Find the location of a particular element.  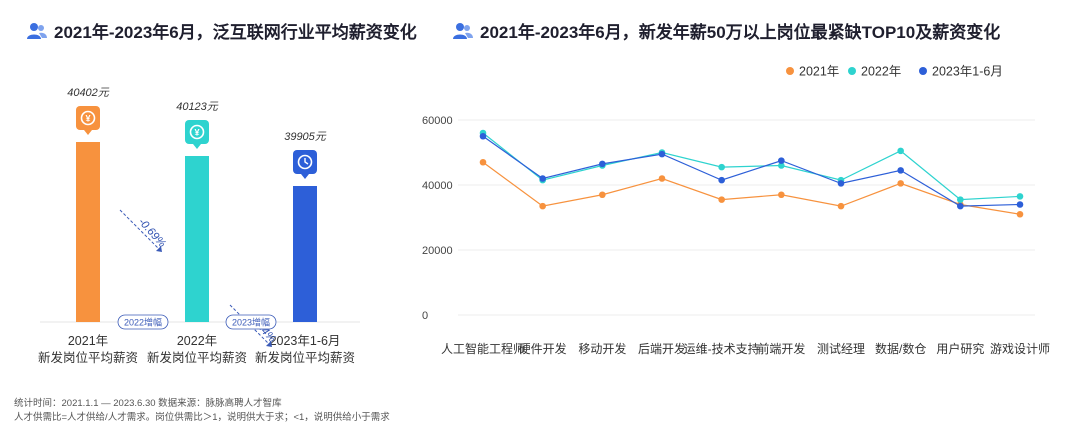

x-category-label: 游戏设计师 is located at coordinates (1020, 349).